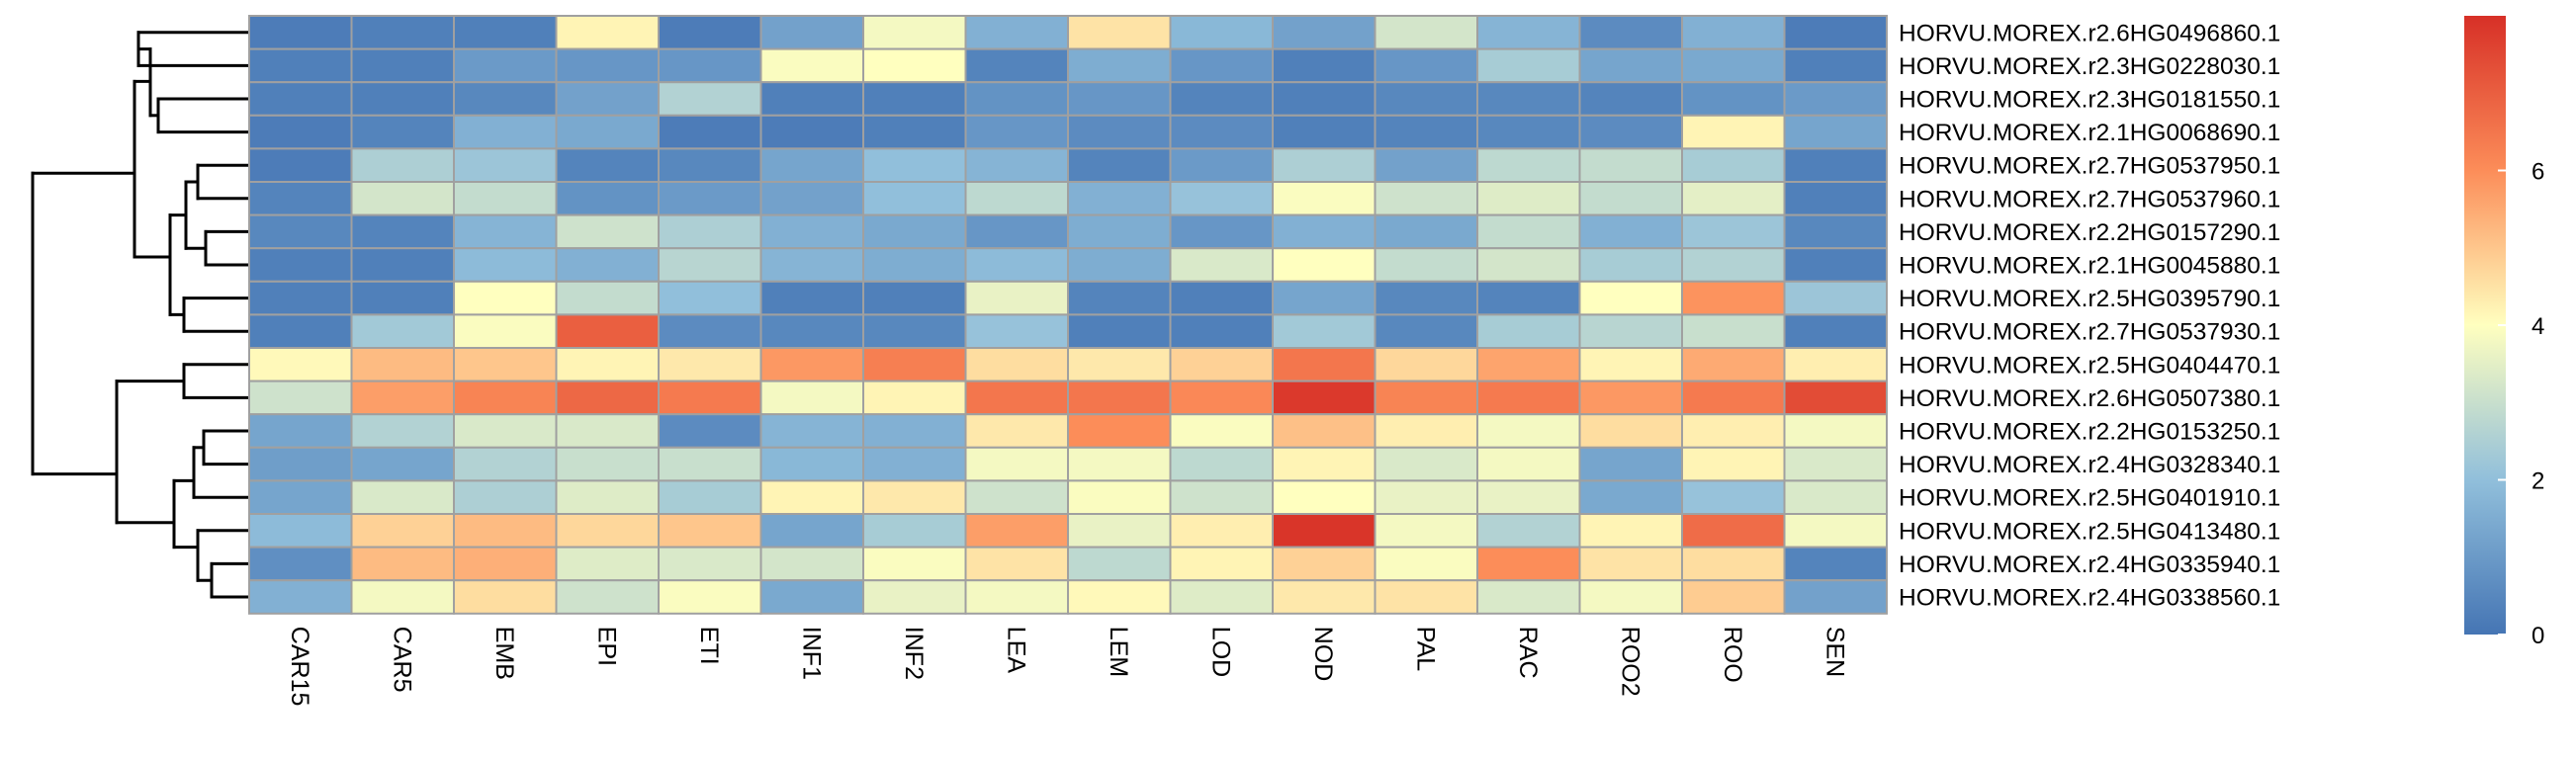  I want to click on column-label: LEA, so click(1015, 650).